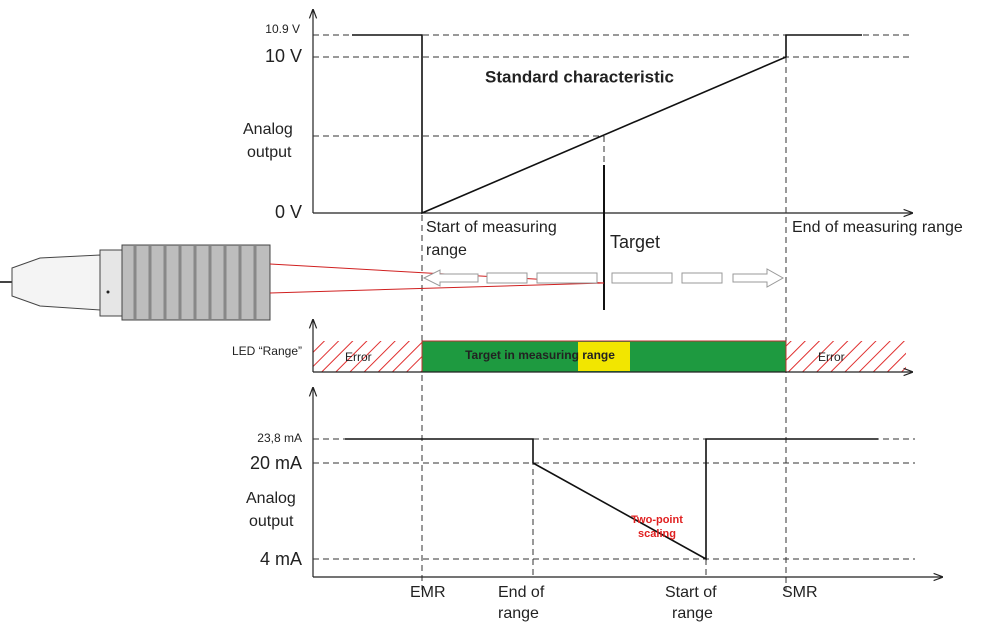 The height and width of the screenshot is (628, 987). What do you see at coordinates (267, 351) in the screenshot?
I see `label: LED “Range”` at bounding box center [267, 351].